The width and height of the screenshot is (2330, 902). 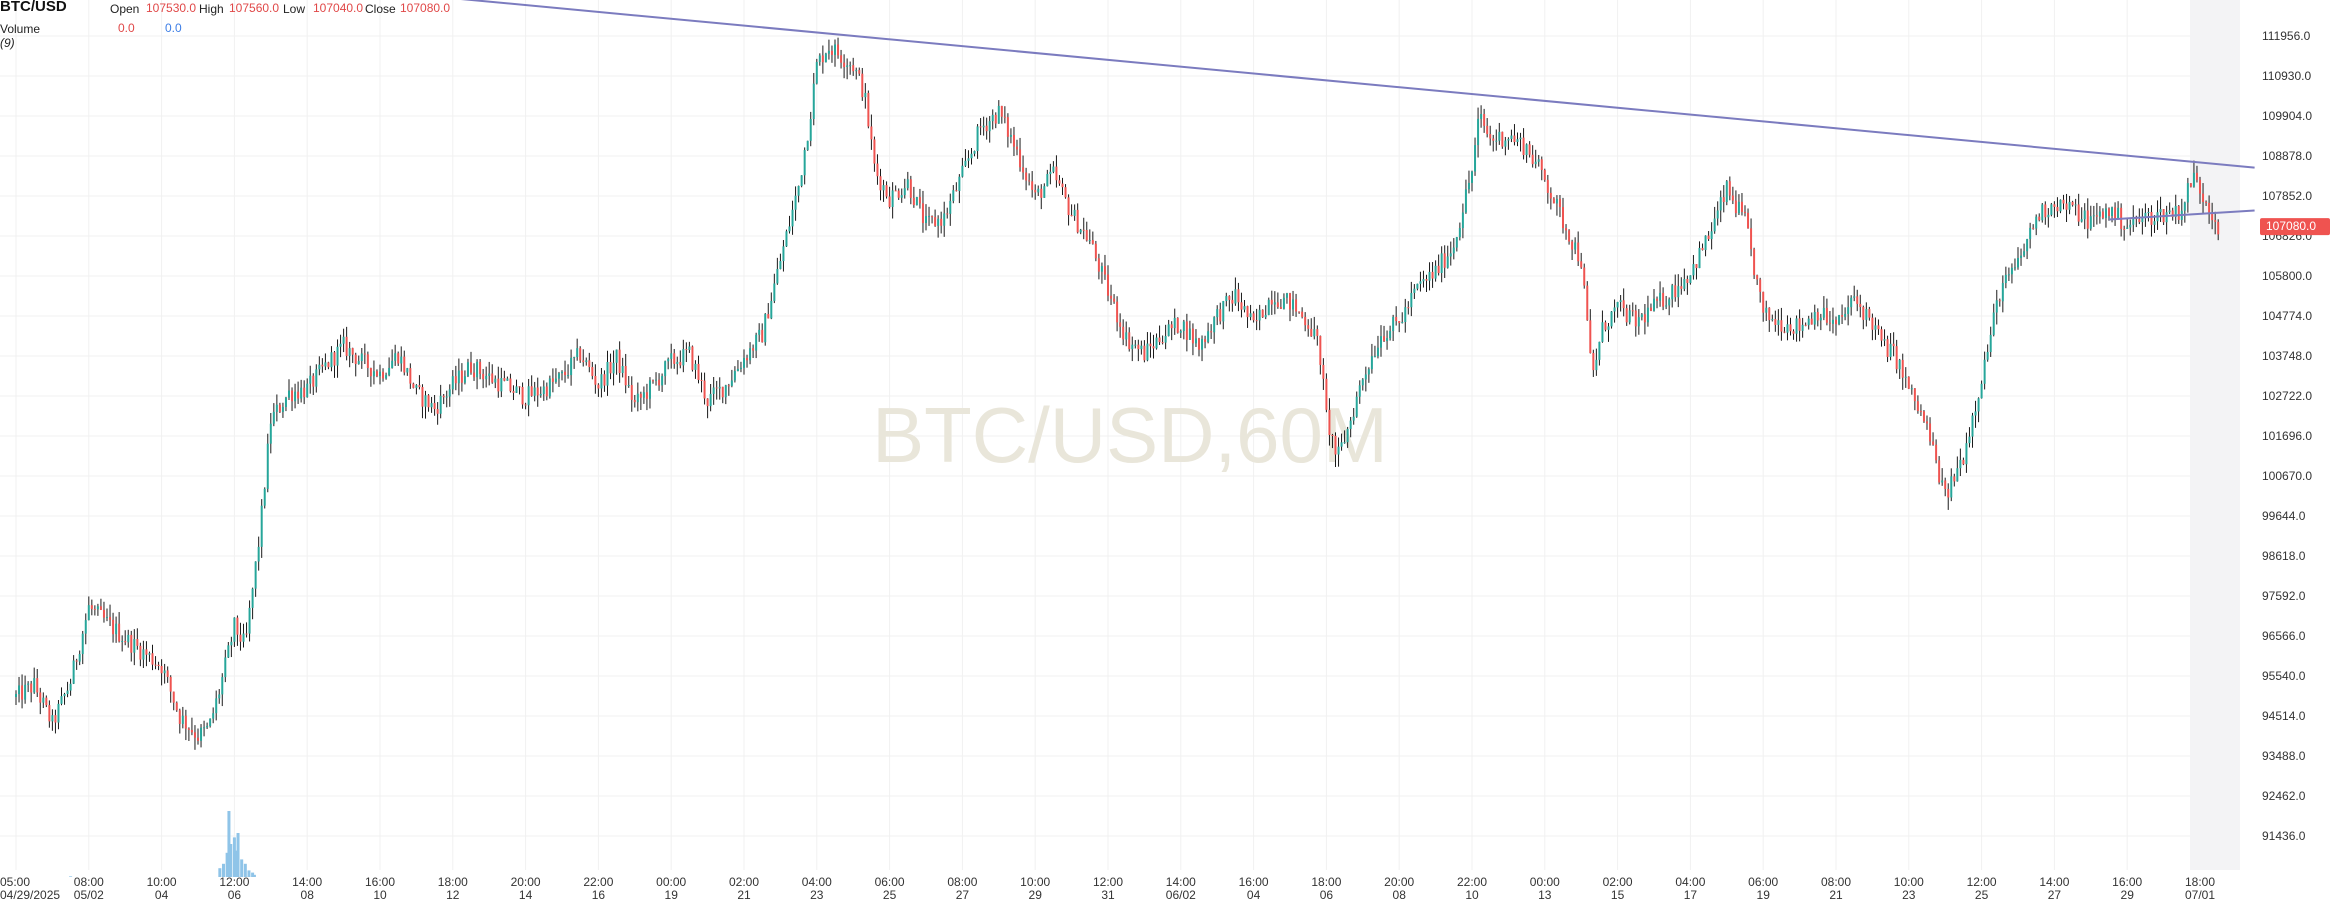 I want to click on x-tick-time: 16:00, so click(x=1254, y=882).